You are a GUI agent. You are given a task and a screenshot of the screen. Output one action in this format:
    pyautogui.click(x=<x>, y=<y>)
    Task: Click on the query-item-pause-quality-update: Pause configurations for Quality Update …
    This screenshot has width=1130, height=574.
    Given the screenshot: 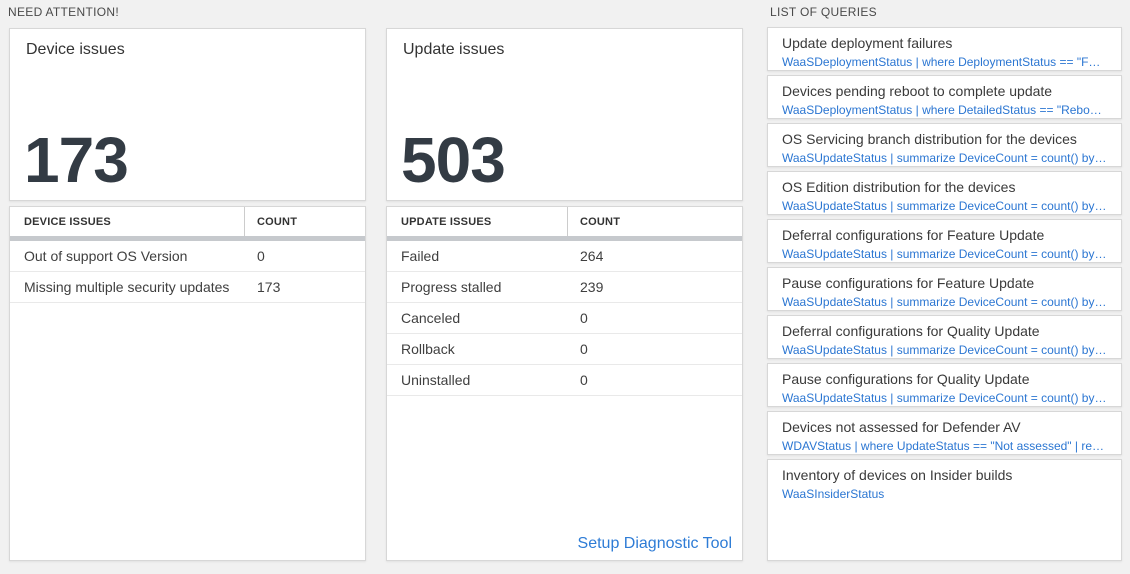 What is the action you would take?
    pyautogui.click(x=944, y=385)
    